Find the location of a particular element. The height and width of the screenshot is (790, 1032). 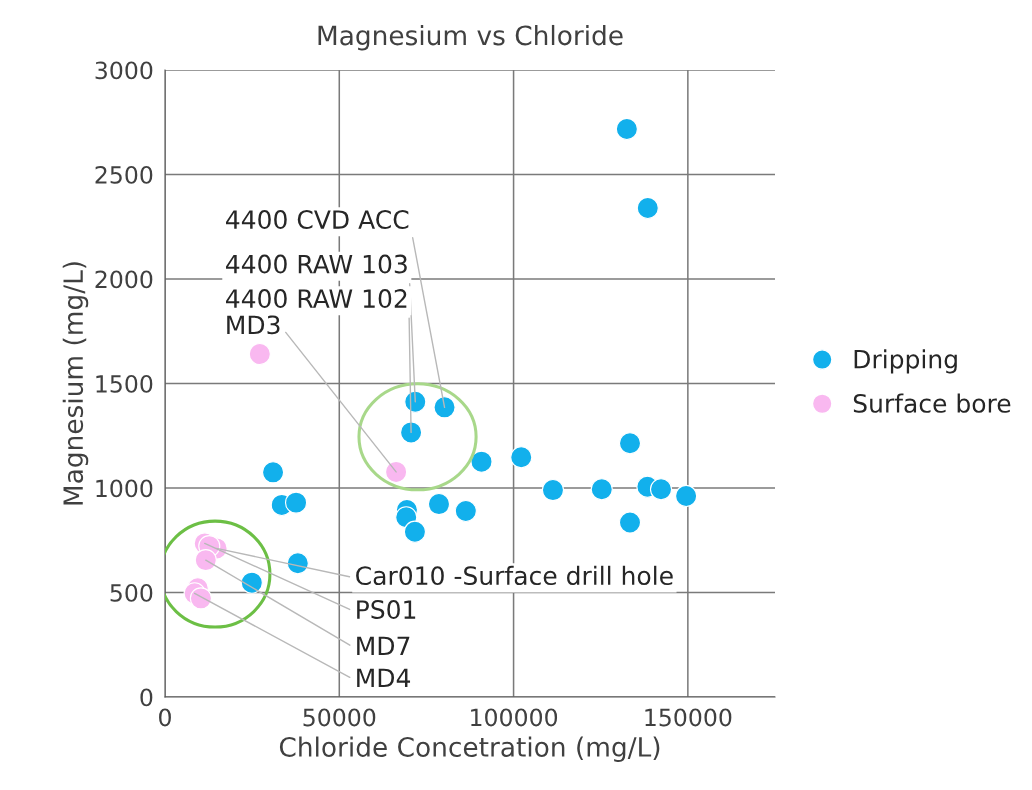

y-tick-label: 500 is located at coordinates (131, 592).